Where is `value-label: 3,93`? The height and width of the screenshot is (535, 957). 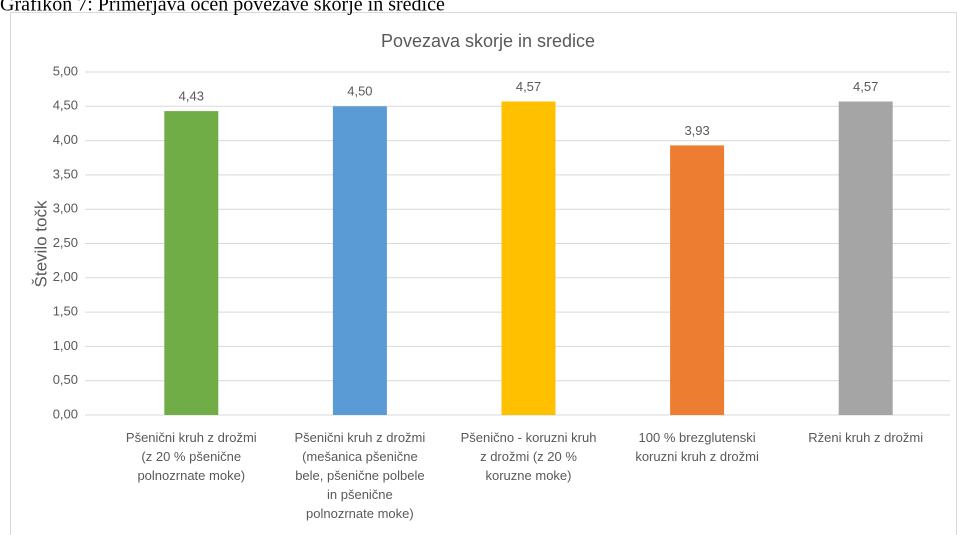 value-label: 3,93 is located at coordinates (696, 130).